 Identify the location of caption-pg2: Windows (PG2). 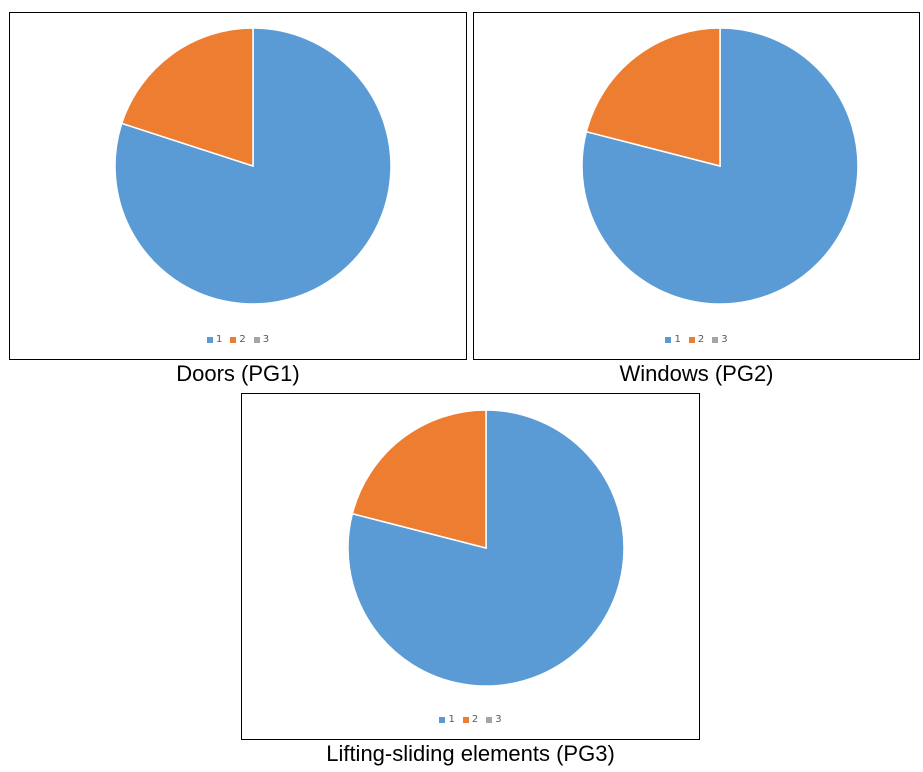
(696, 373).